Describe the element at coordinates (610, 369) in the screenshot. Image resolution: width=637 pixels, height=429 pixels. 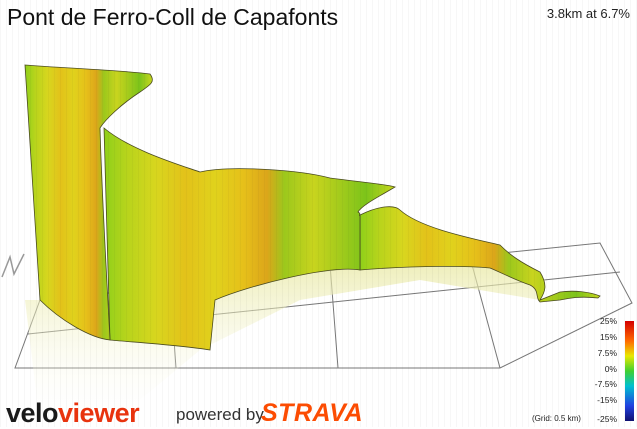
I see `legend-label-0: 0%` at that location.